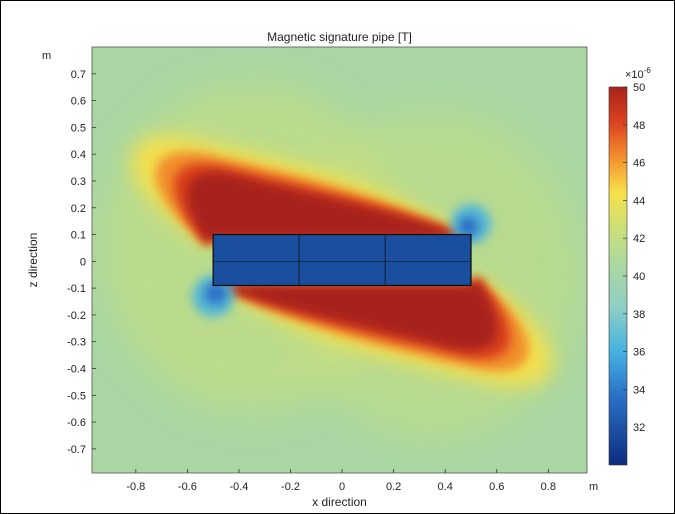 The width and height of the screenshot is (675, 514). Describe the element at coordinates (639, 201) in the screenshot. I see `colorbar-tick-label: 44` at that location.